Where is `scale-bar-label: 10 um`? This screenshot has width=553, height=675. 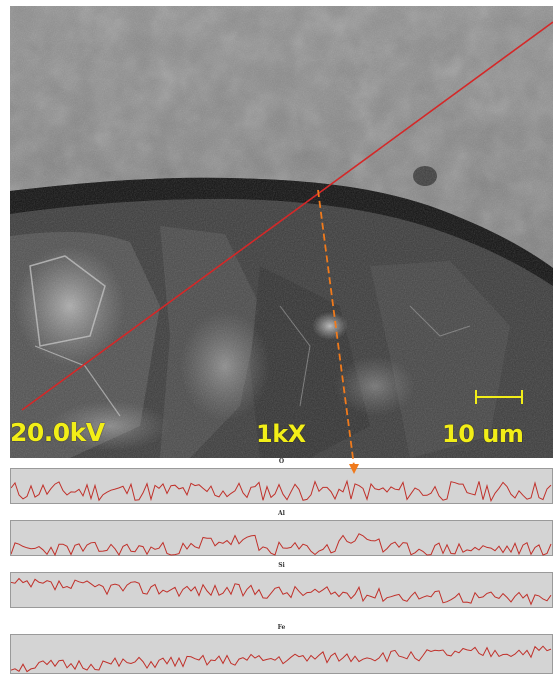
scale-bar-label: 10 um is located at coordinates (483, 434).